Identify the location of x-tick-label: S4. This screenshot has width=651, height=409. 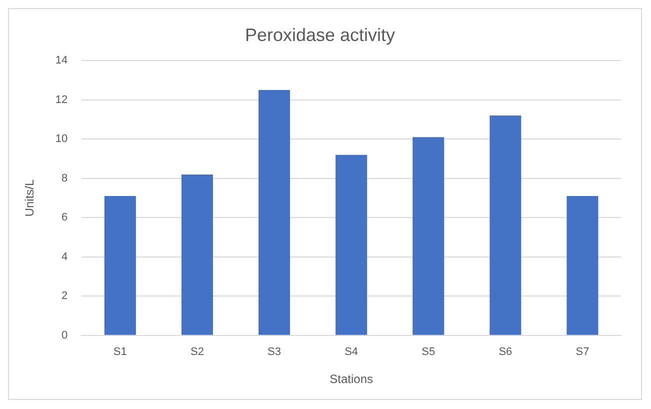
(351, 352).